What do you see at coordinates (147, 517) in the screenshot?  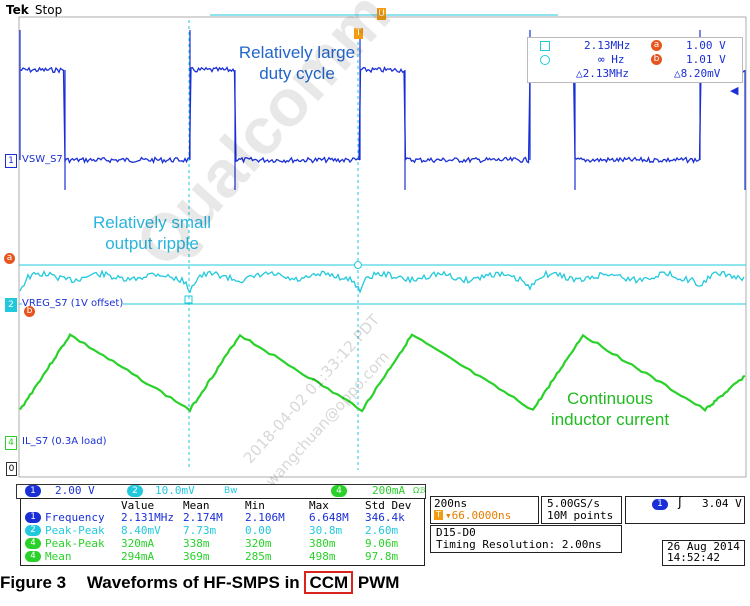 I see `measurement-value: 2.131MHz` at bounding box center [147, 517].